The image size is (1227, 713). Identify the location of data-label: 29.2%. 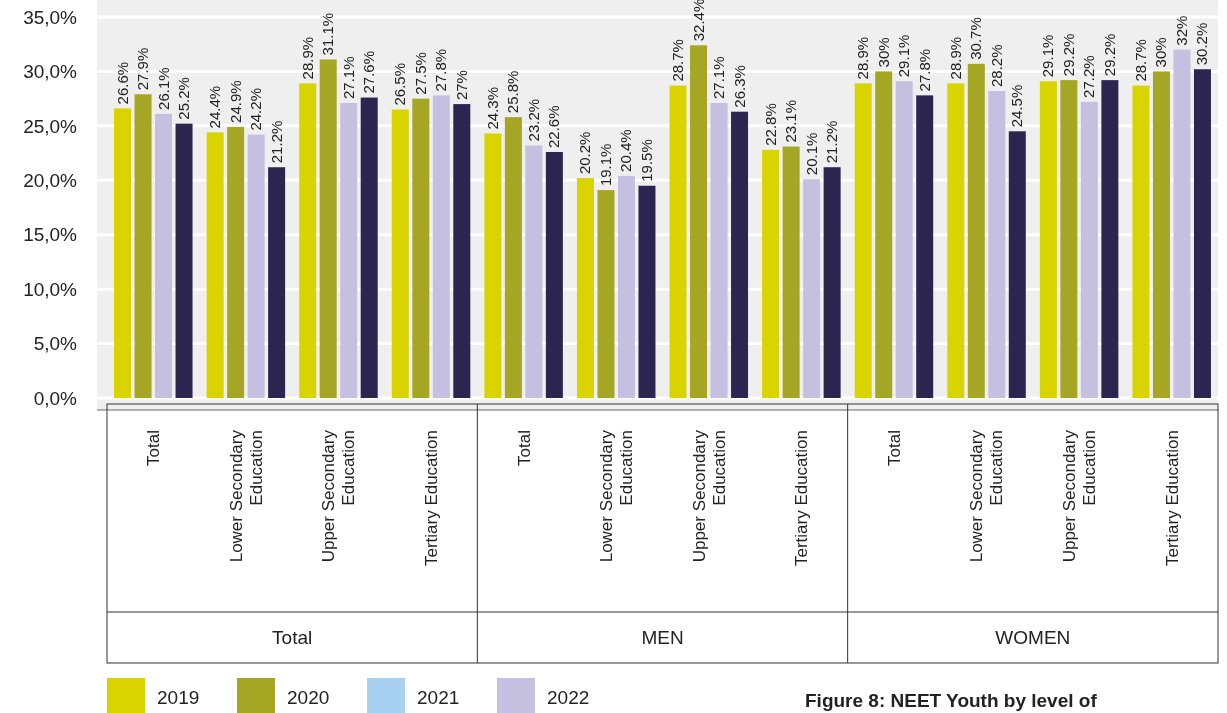
(1068, 55).